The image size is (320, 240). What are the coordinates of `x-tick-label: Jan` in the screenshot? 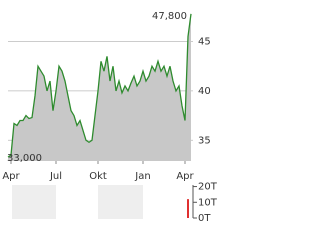 It's located at (142, 176).